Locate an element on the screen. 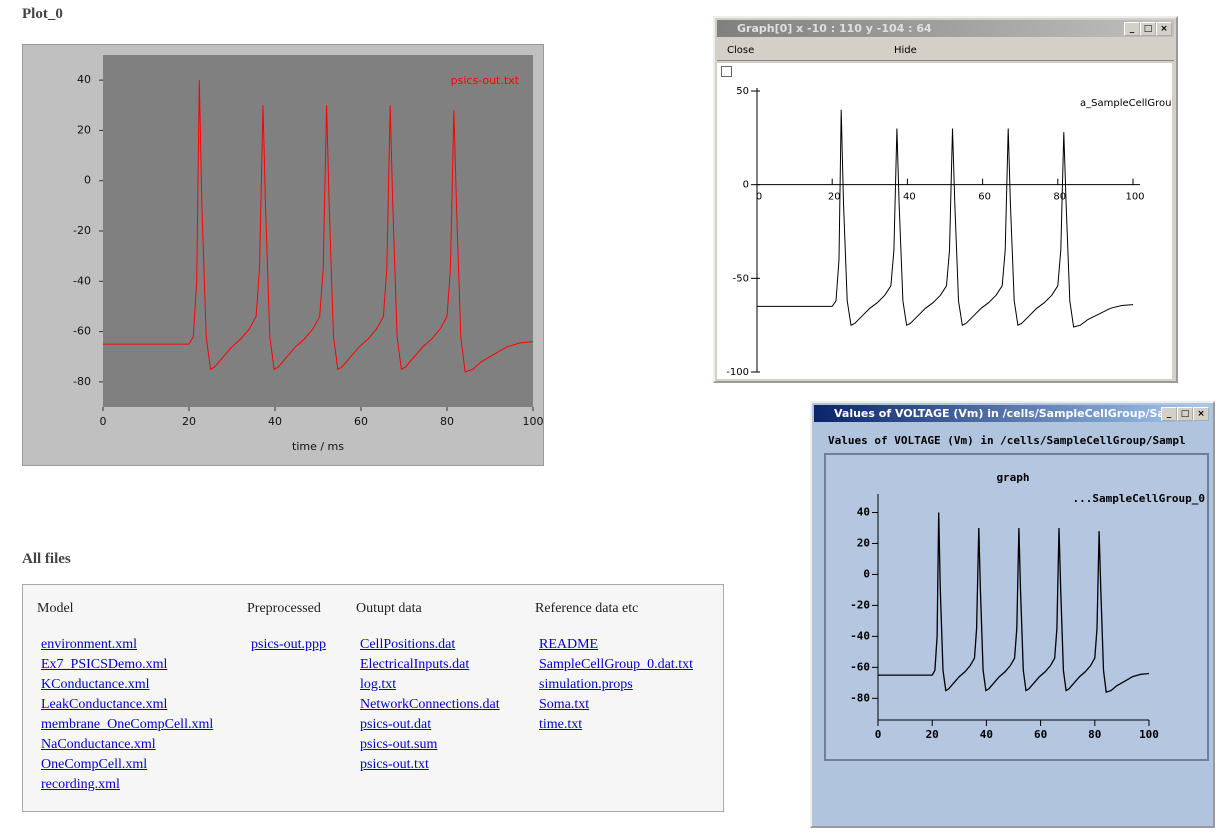  file-link: psics-out.ppp is located at coordinates (289, 644).